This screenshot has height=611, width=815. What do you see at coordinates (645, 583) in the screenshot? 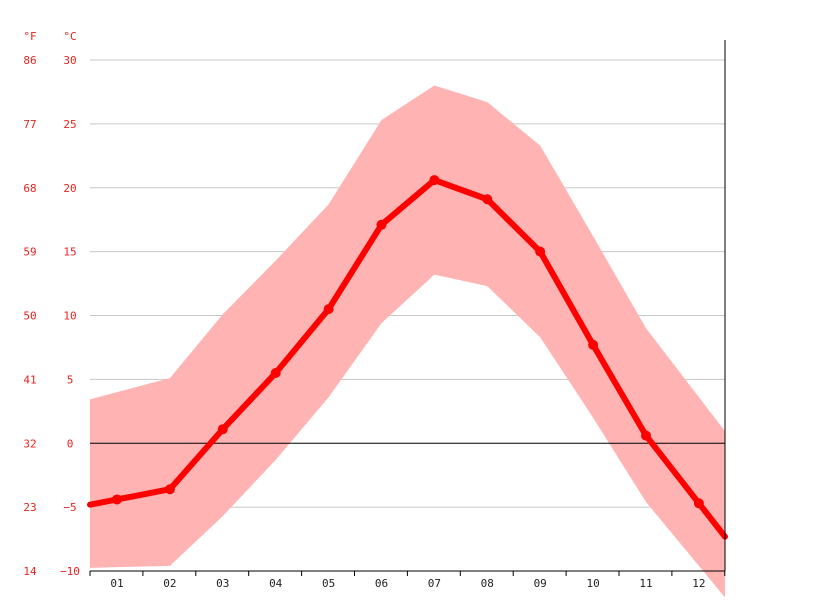
I see `x-tick-label: 11` at bounding box center [645, 583].